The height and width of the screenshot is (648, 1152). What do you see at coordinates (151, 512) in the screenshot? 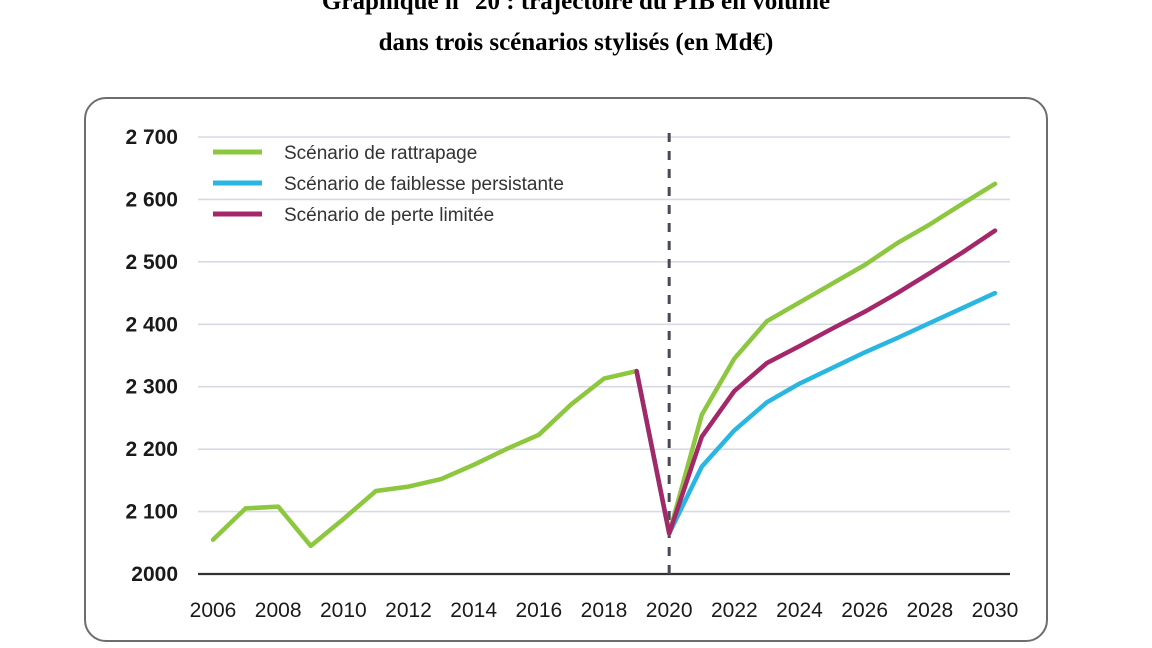
I see `y-tick-label: 2 100` at bounding box center [151, 512].